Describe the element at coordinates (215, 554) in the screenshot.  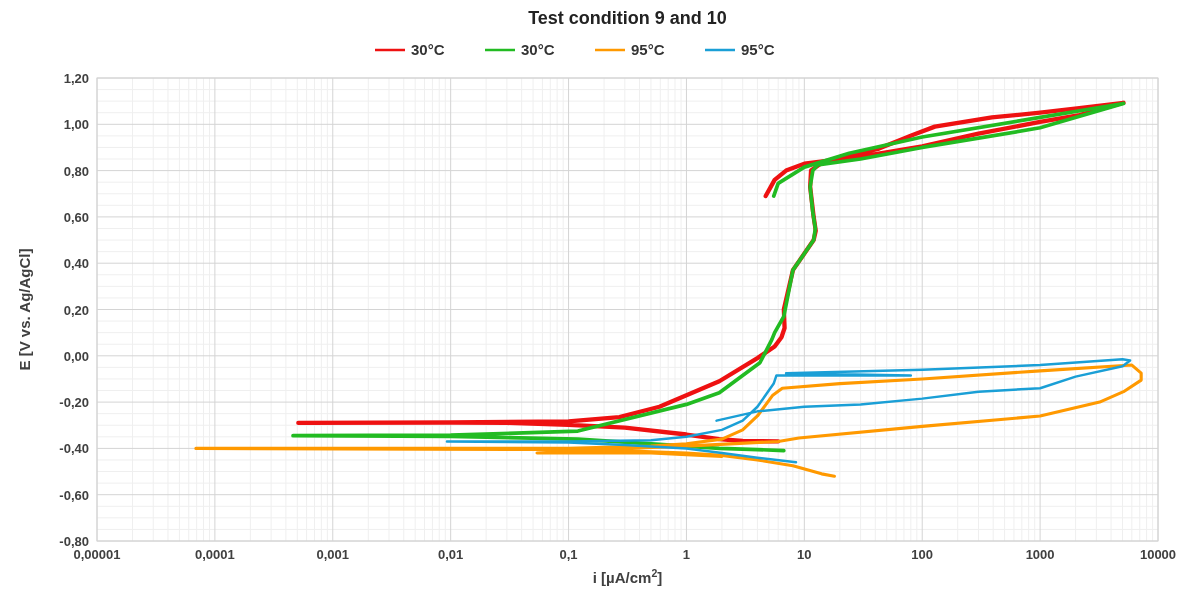
I see `x-tick-label: 0,0001` at that location.